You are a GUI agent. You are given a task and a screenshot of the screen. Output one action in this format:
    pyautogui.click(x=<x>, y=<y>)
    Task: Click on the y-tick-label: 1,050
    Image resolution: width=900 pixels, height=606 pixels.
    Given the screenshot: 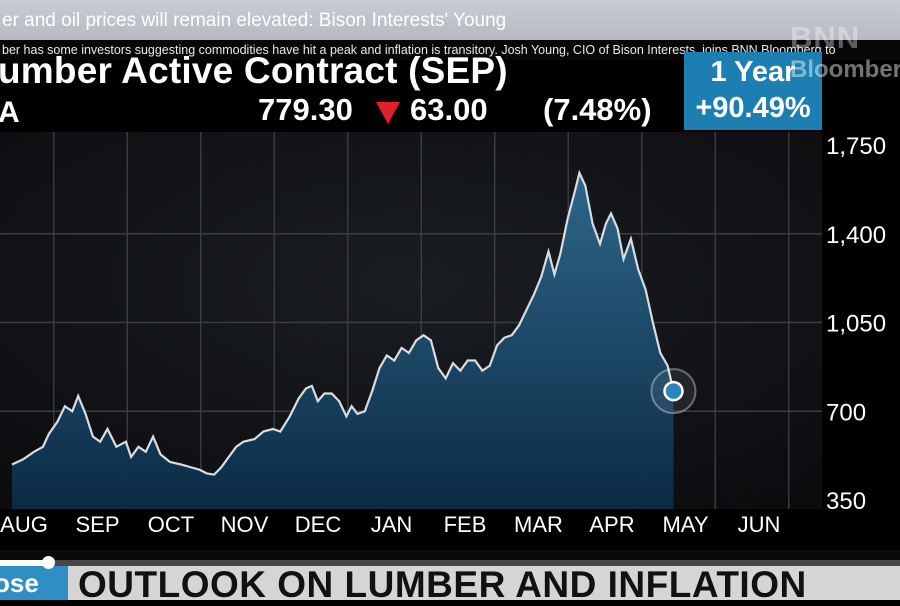 What is the action you would take?
    pyautogui.click(x=856, y=324)
    